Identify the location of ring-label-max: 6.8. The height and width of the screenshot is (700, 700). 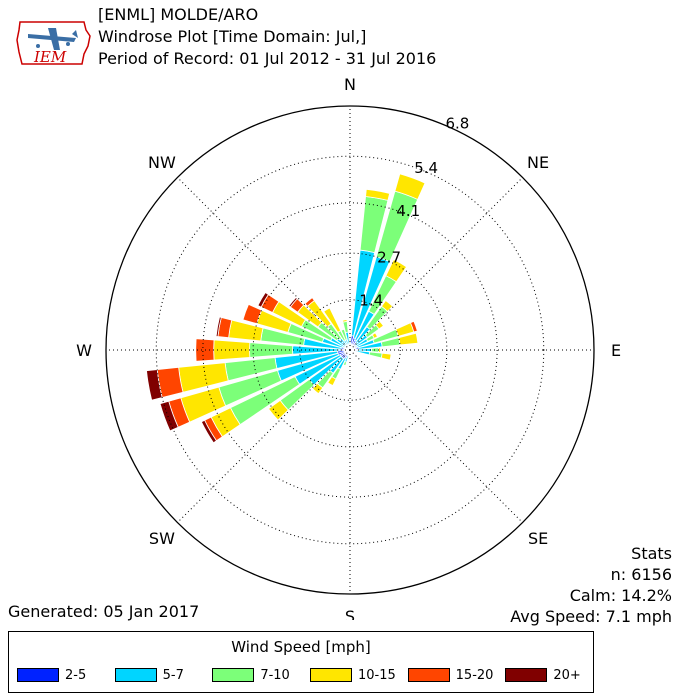
(457, 124).